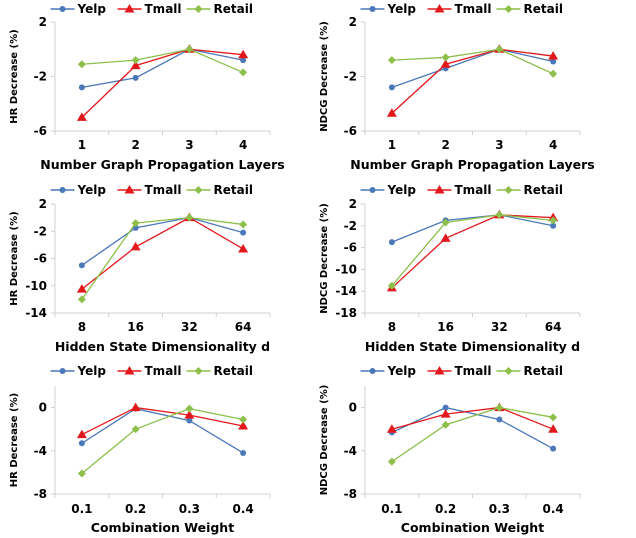 The width and height of the screenshot is (636, 538). Describe the element at coordinates (350, 77) in the screenshot. I see `y-tick-label: -2` at that location.